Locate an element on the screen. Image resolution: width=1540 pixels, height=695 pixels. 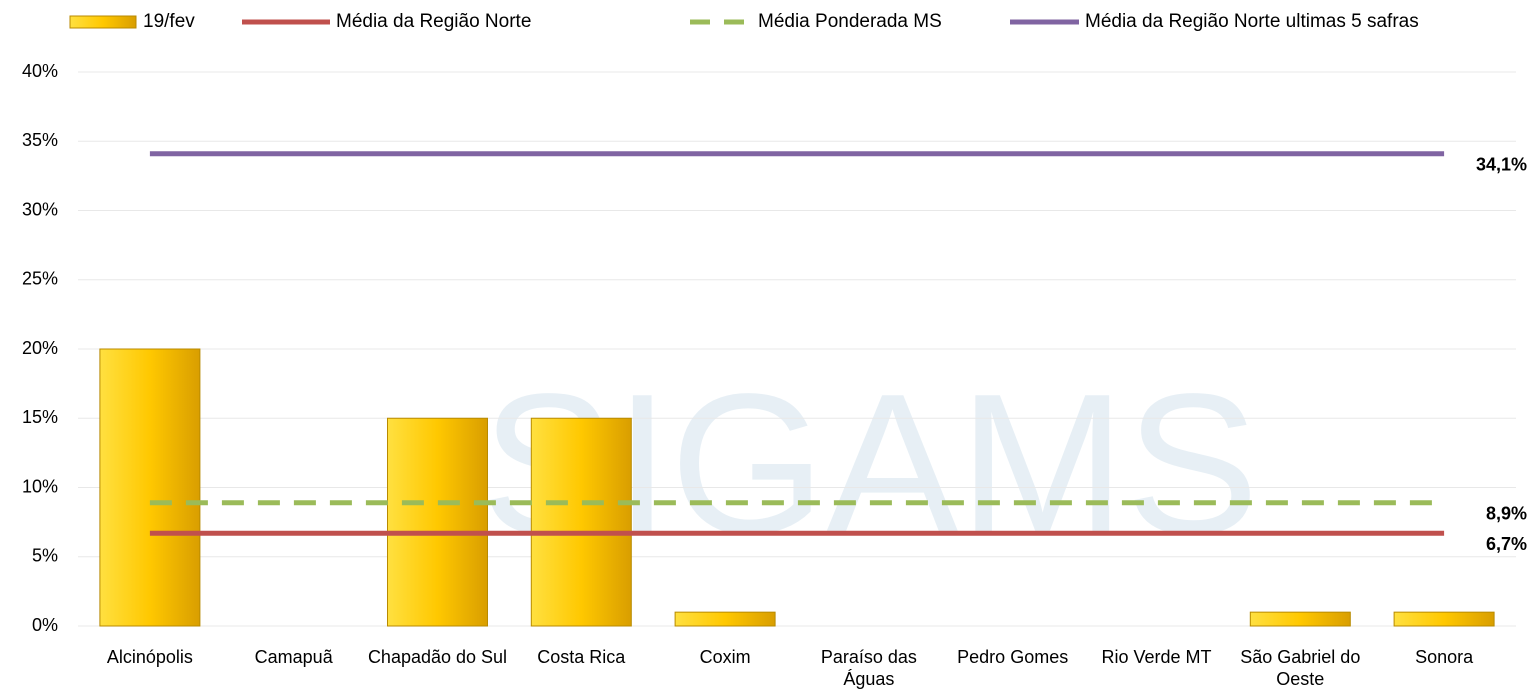
y-tick-label: 0% is located at coordinates (45, 625).